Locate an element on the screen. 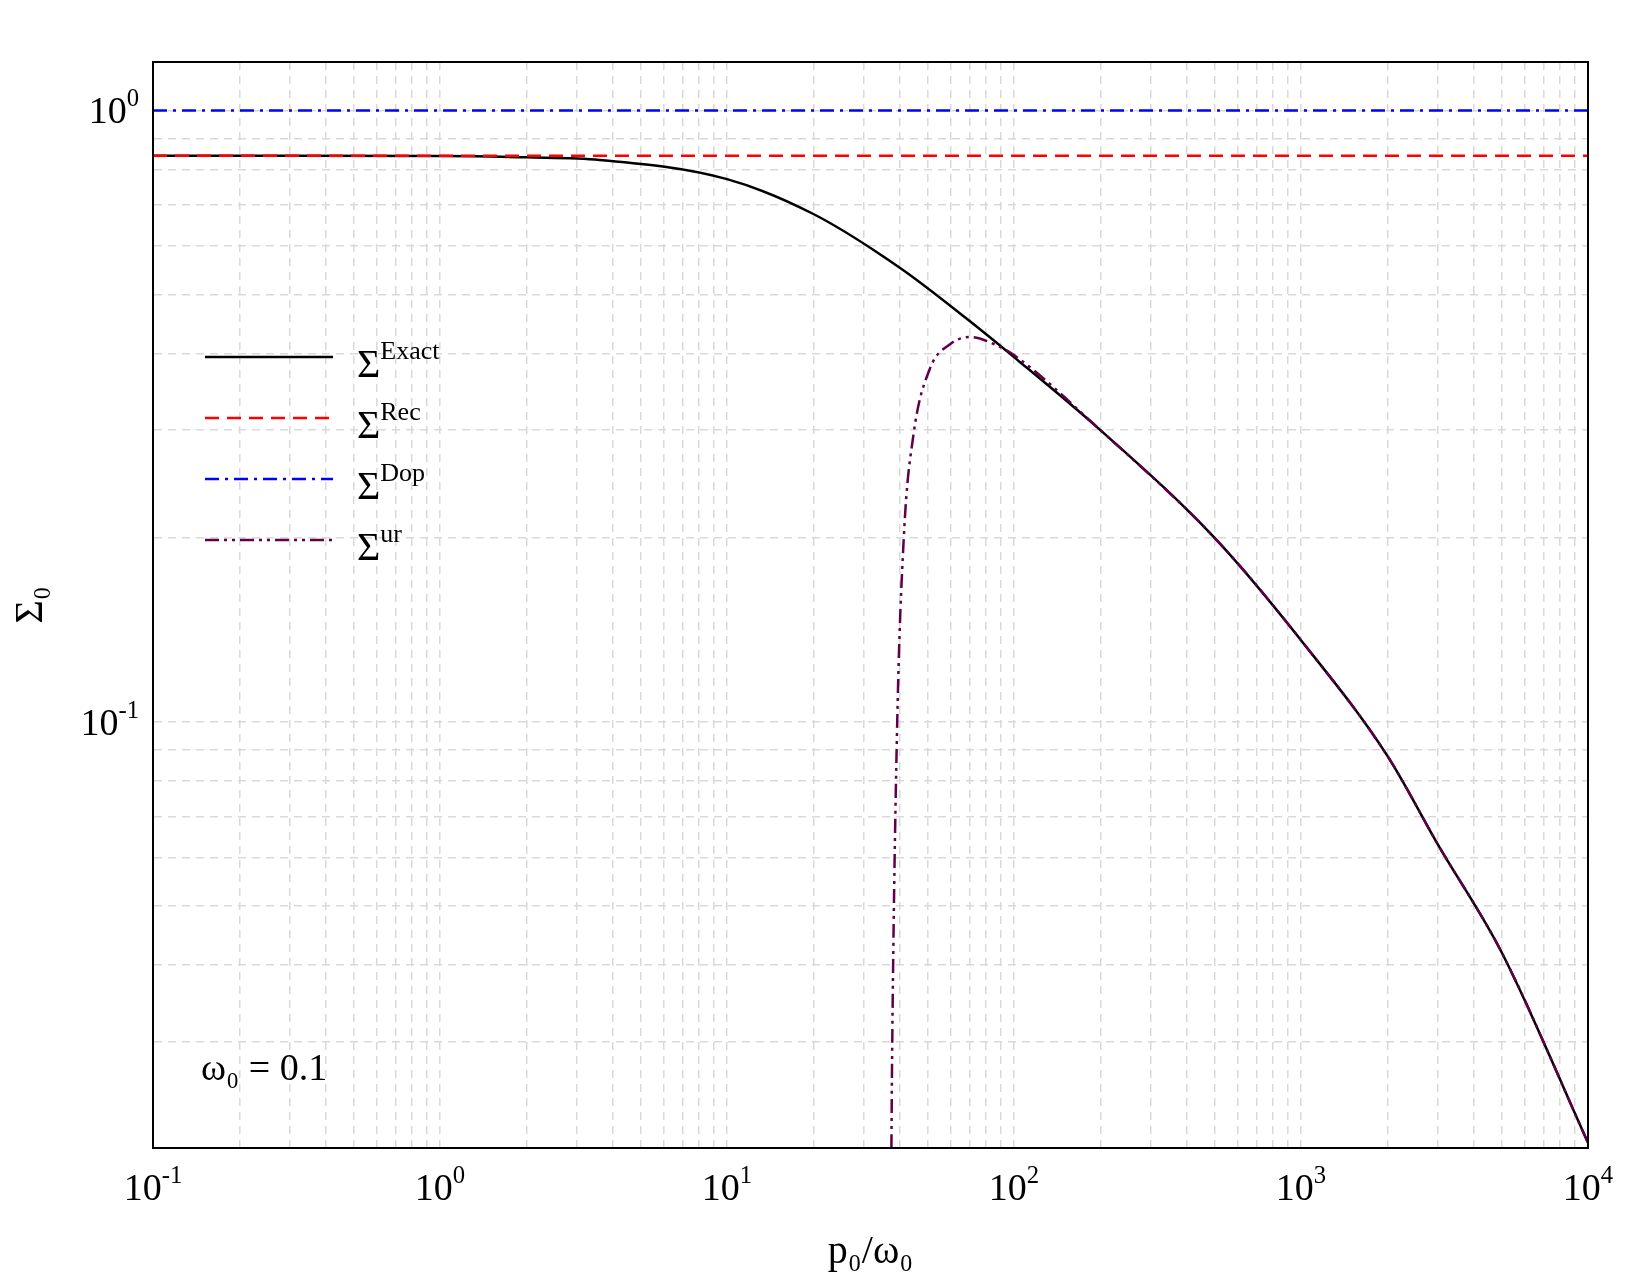  y-axis-title: Σ₀ is located at coordinates (28, 605).